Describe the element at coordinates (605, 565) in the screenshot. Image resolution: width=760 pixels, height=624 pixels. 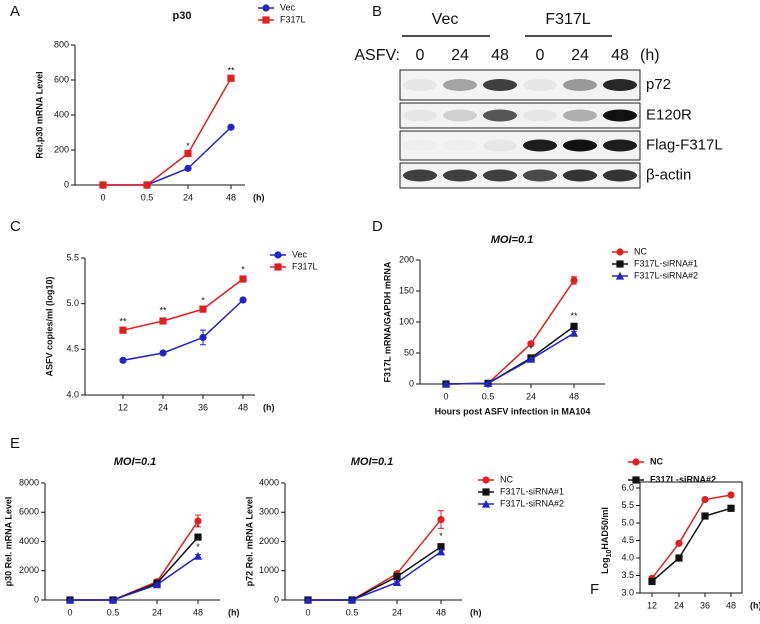
I see `y-label-part: Log` at that location.